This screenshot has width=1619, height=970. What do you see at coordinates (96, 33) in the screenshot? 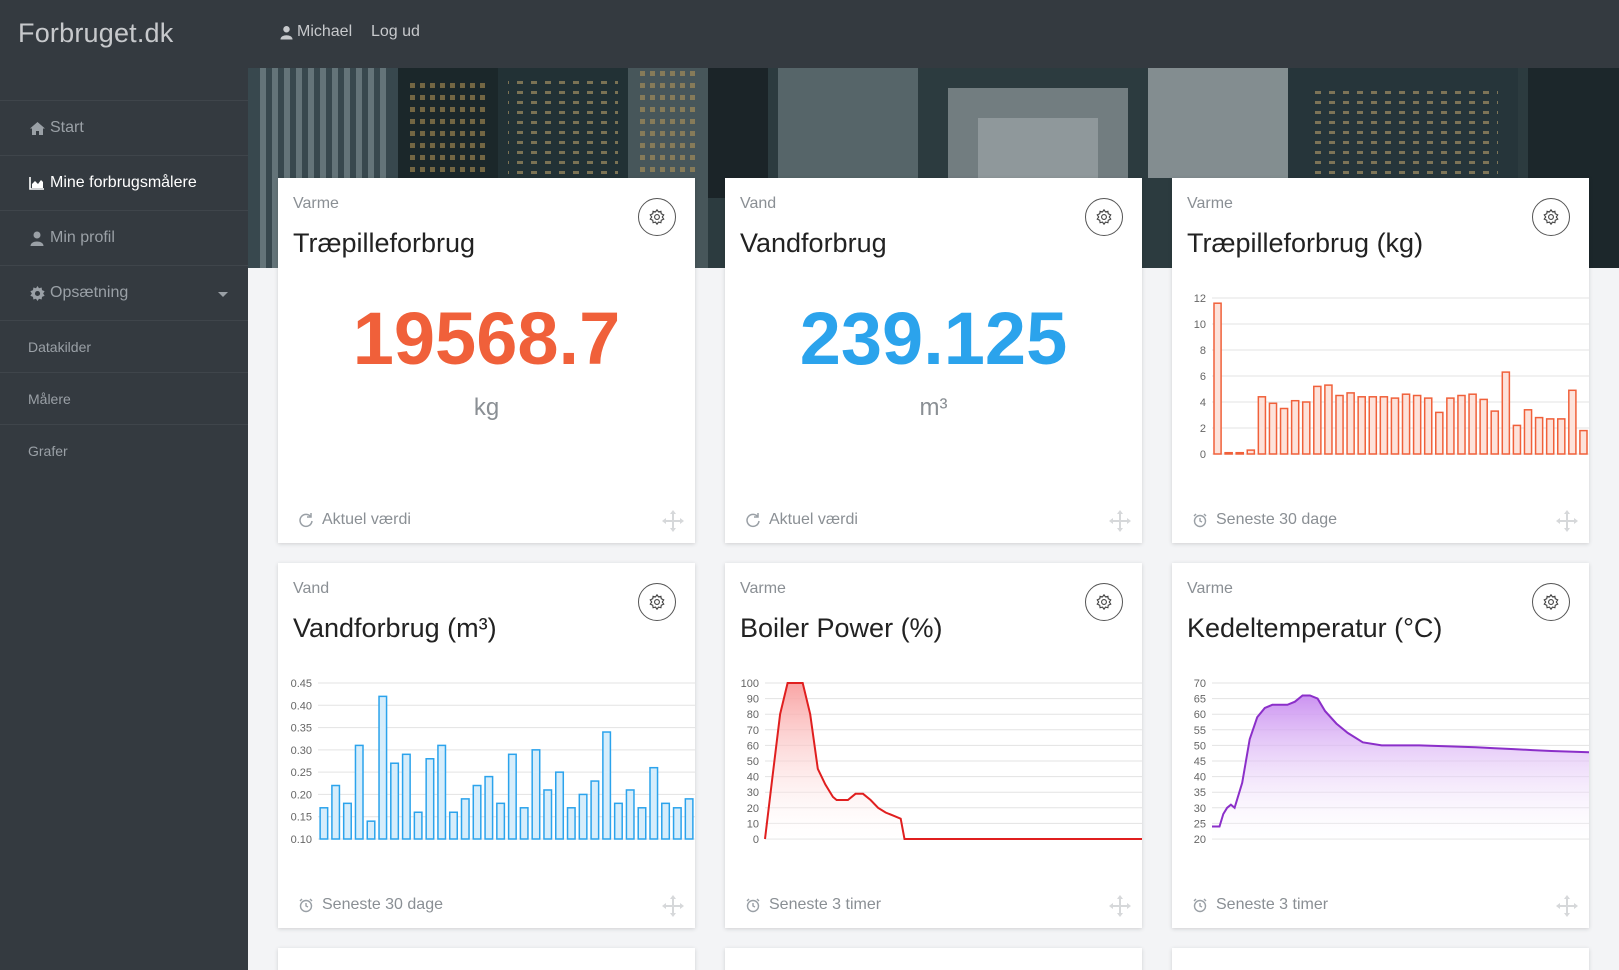
I see `brand-logo: Forbruget.dk` at bounding box center [96, 33].